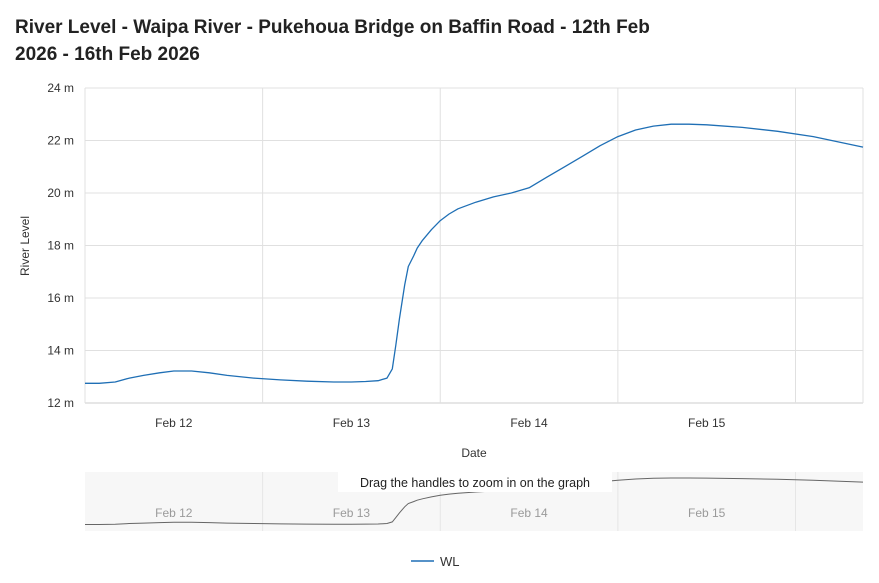 This screenshot has height=583, width=879. Describe the element at coordinates (435, 561) in the screenshot. I see `legend: WL` at that location.